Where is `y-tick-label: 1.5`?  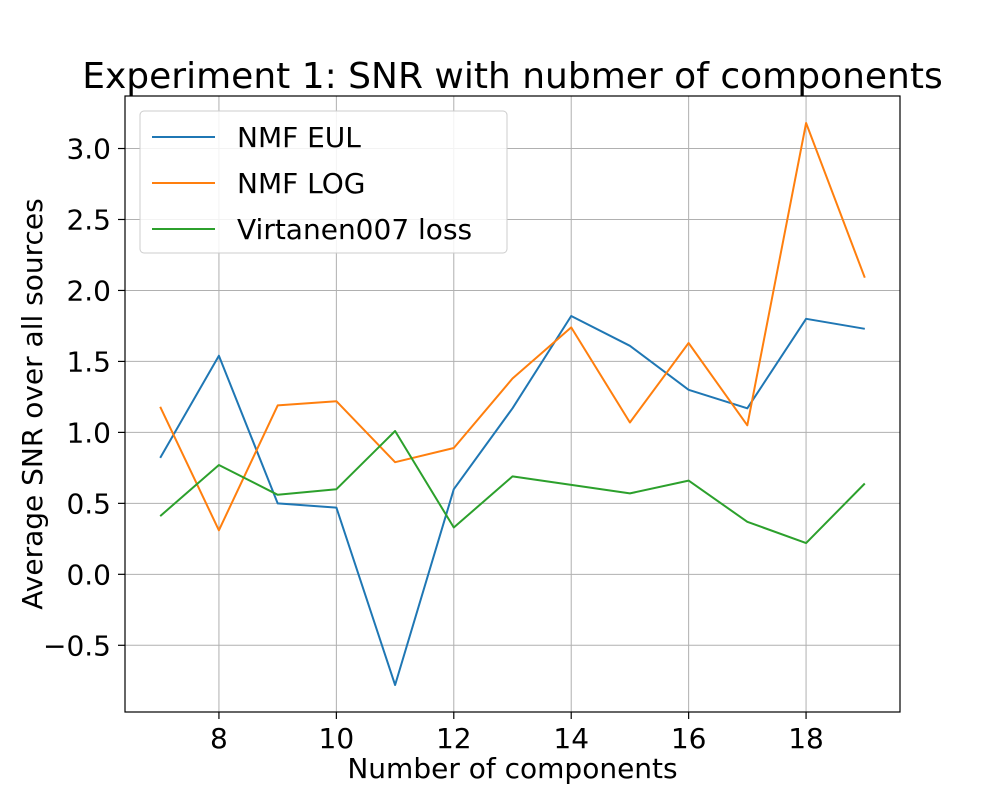 y-tick-label: 1.5 is located at coordinates (88, 361).